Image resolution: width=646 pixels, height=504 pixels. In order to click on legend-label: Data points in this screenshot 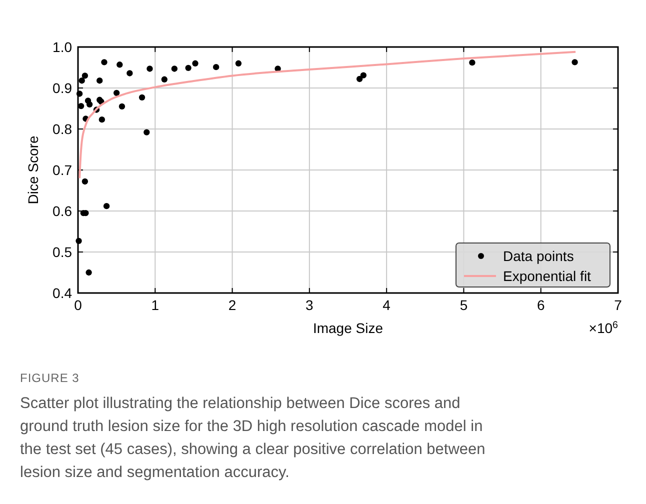, I will do `click(538, 256)`.